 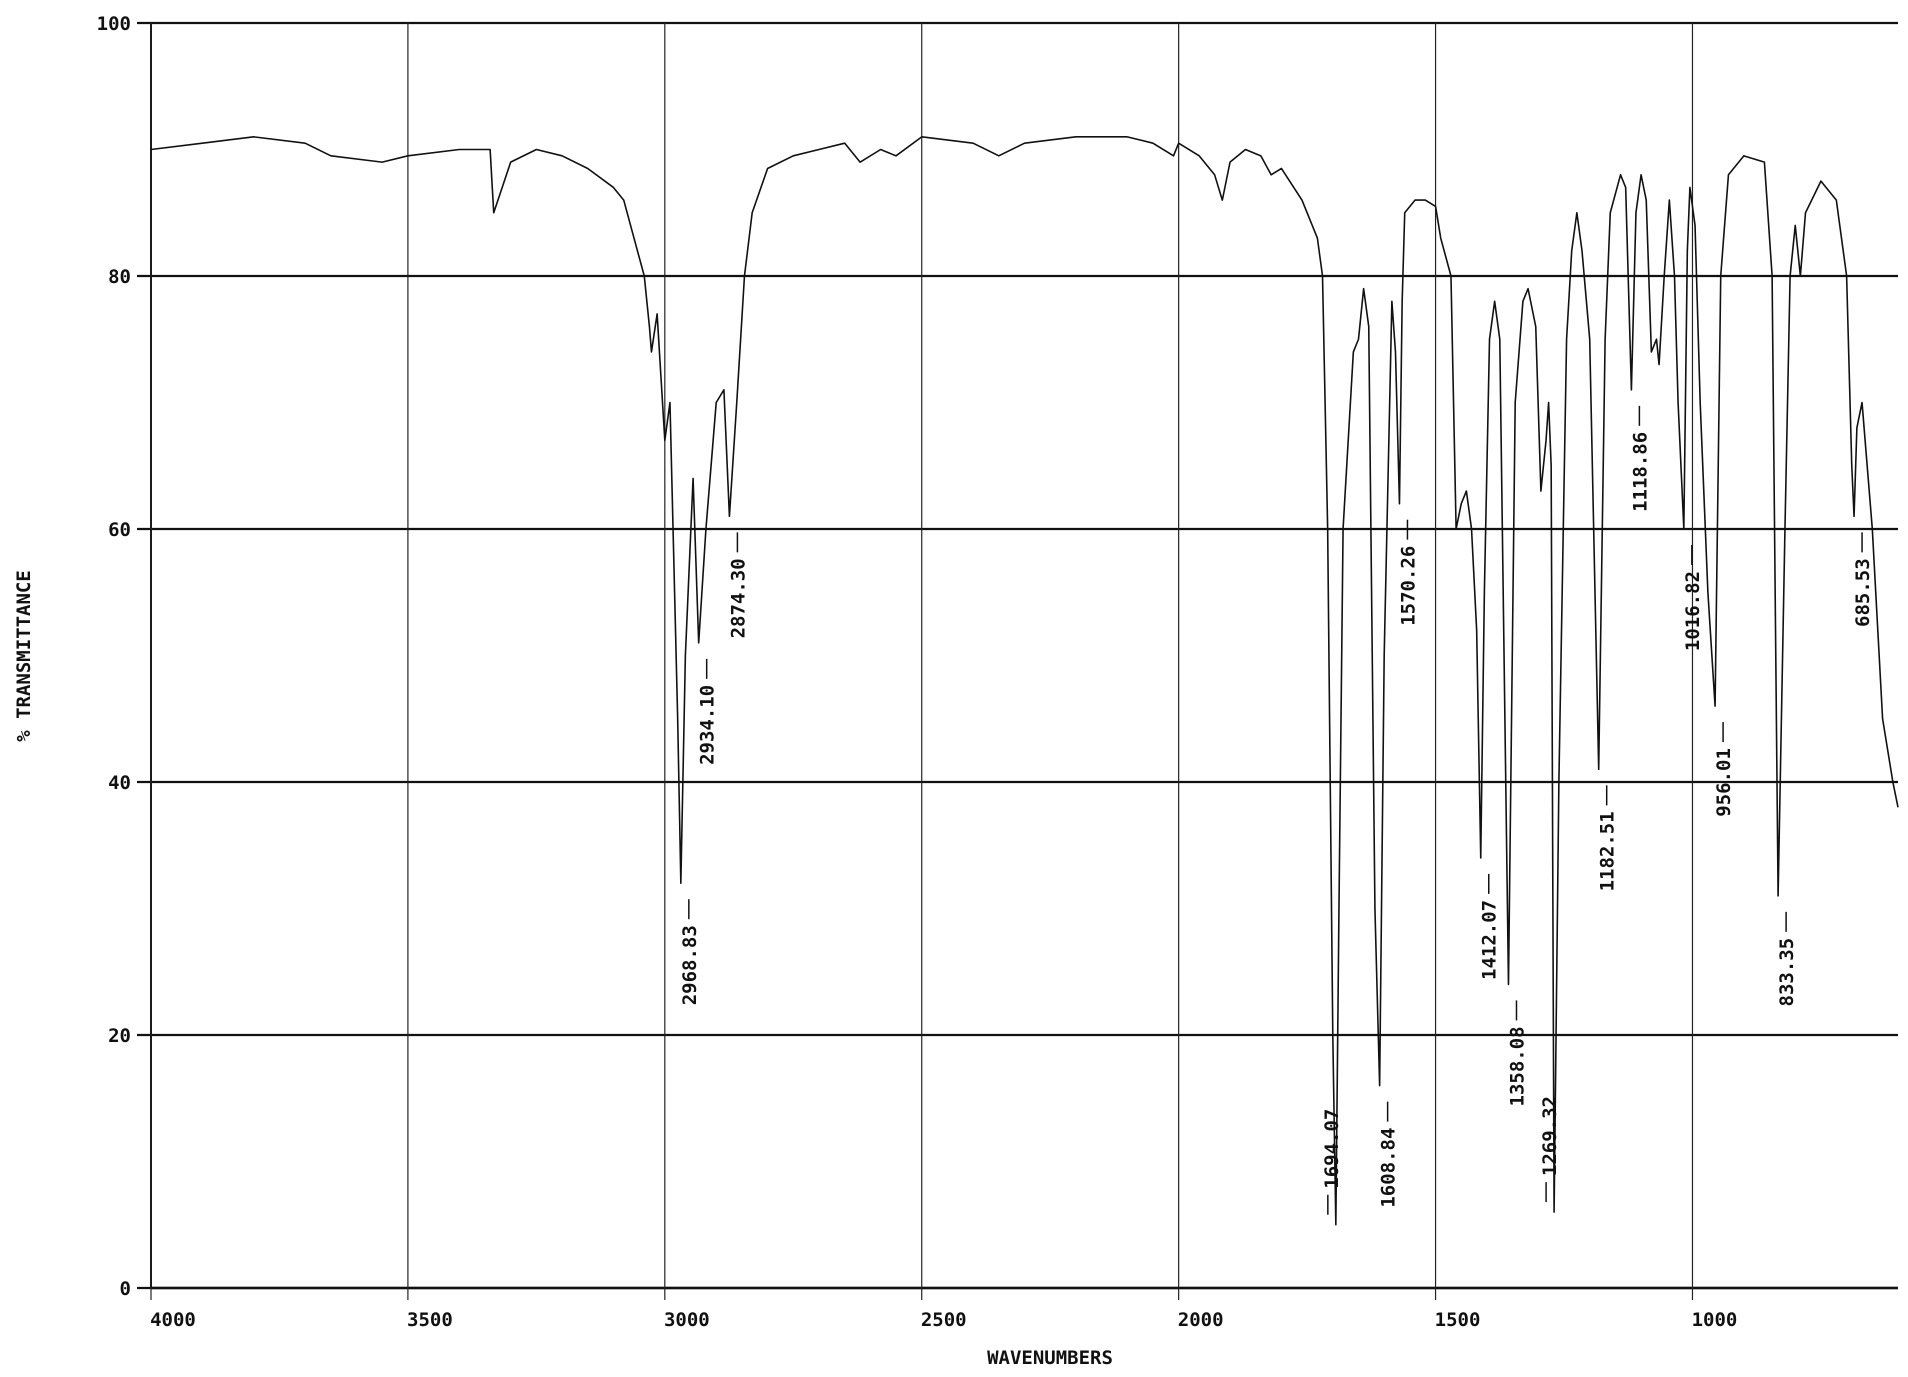 I want to click on y-tick-label: 0, so click(x=125, y=1289).